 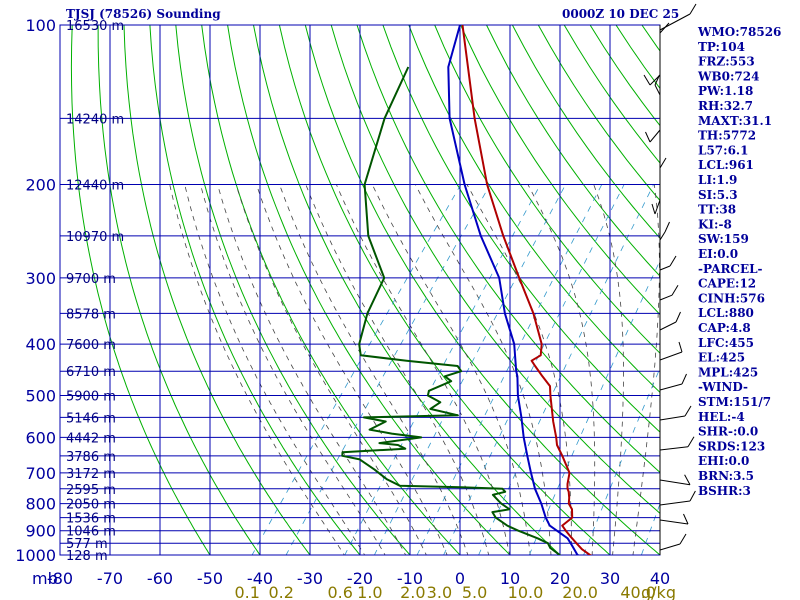 What do you see at coordinates (91, 279) in the screenshot?
I see `height-label: 9700 m` at bounding box center [91, 279].